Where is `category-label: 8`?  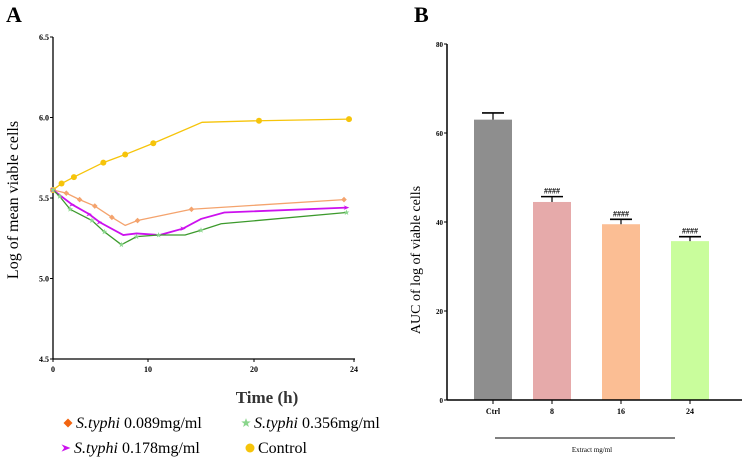 category-label: 8 is located at coordinates (552, 411).